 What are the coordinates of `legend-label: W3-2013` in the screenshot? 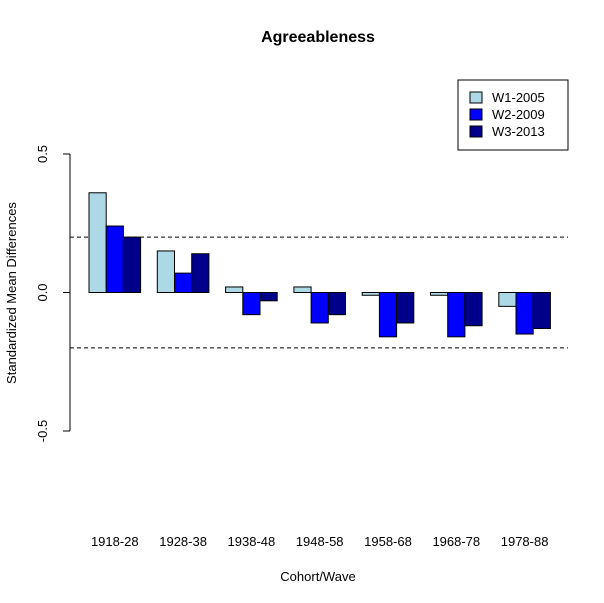 It's located at (518, 131).